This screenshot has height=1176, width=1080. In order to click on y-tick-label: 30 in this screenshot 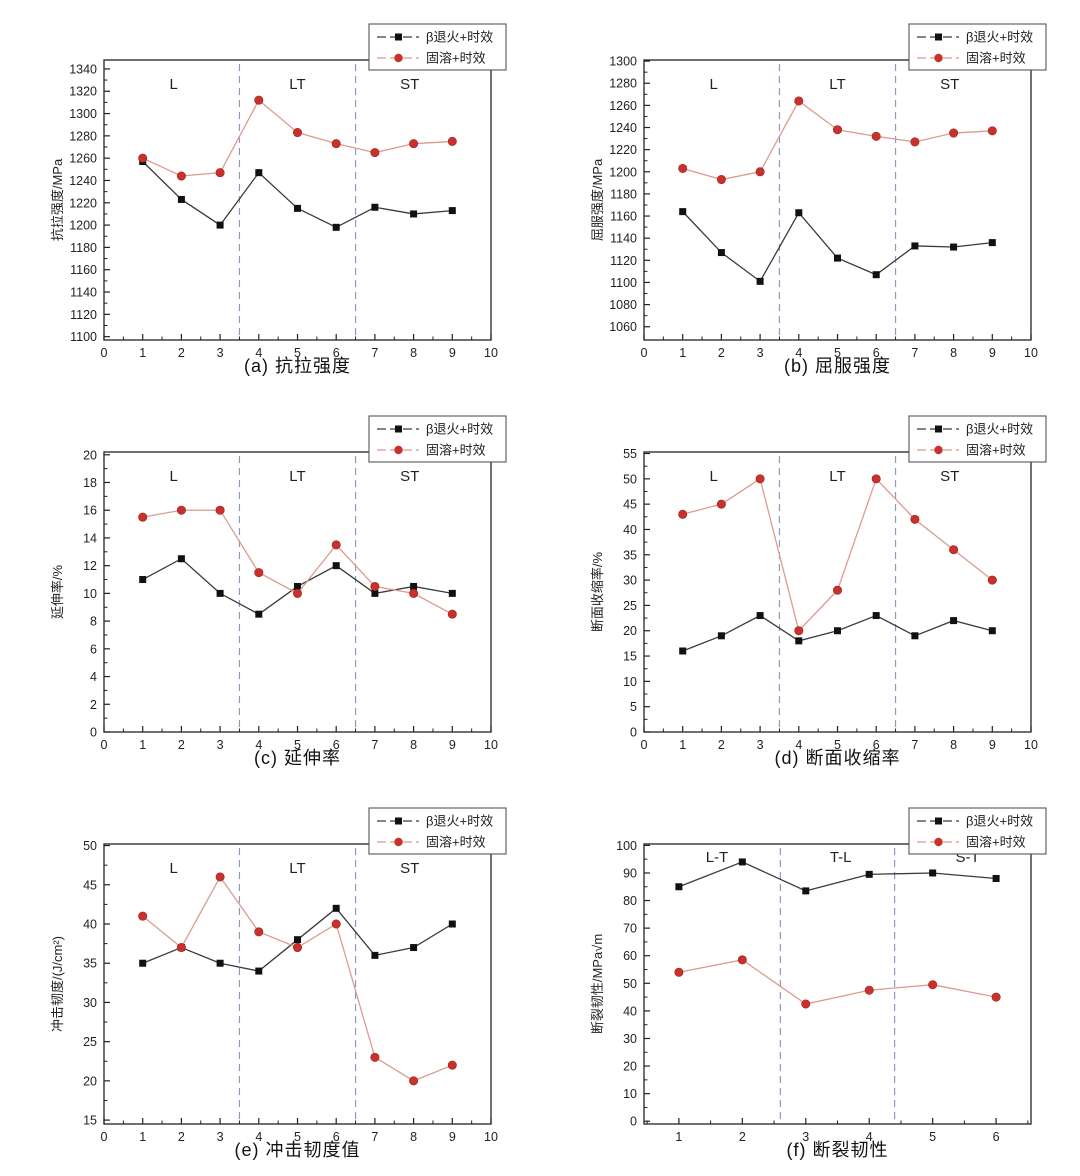, I will do `click(630, 1039)`.